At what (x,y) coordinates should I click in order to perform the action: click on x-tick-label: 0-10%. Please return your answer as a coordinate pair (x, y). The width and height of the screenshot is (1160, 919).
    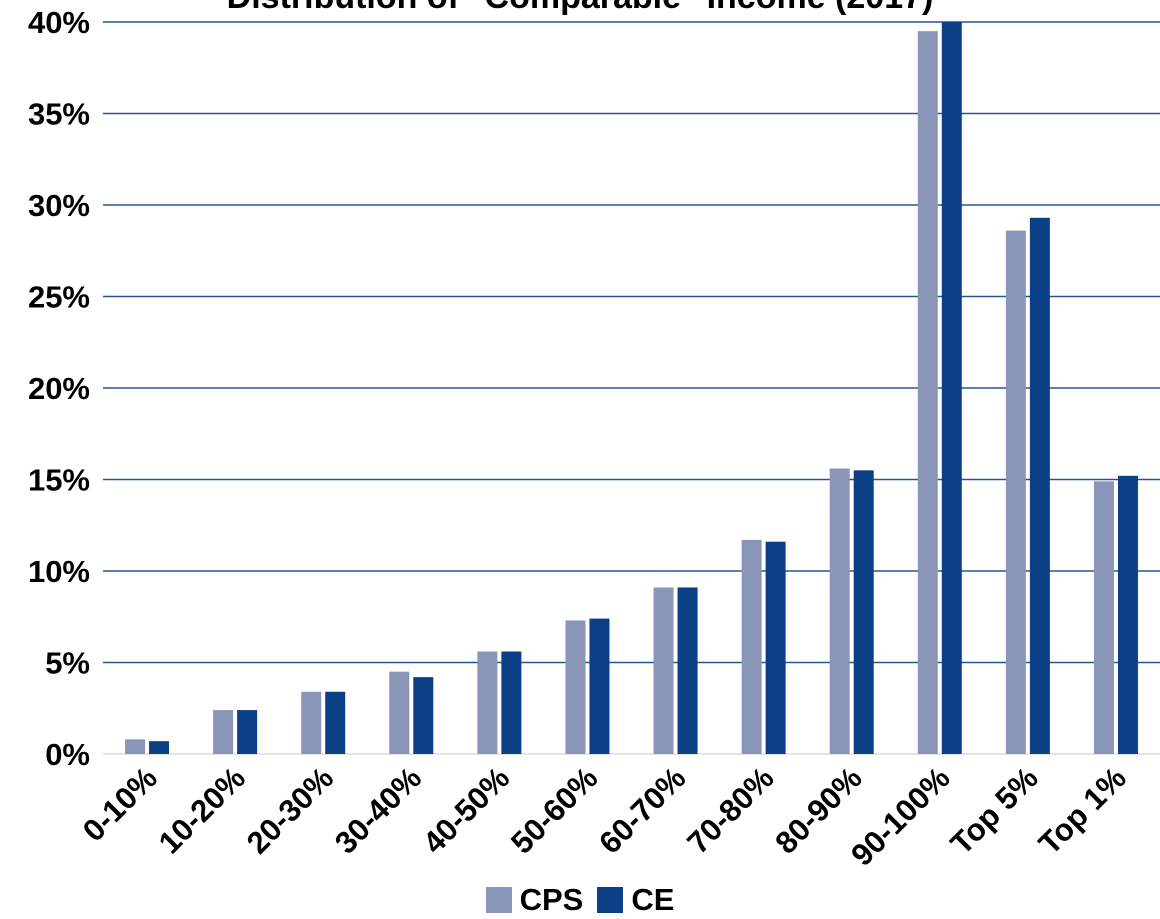
    Looking at the image, I should click on (120, 804).